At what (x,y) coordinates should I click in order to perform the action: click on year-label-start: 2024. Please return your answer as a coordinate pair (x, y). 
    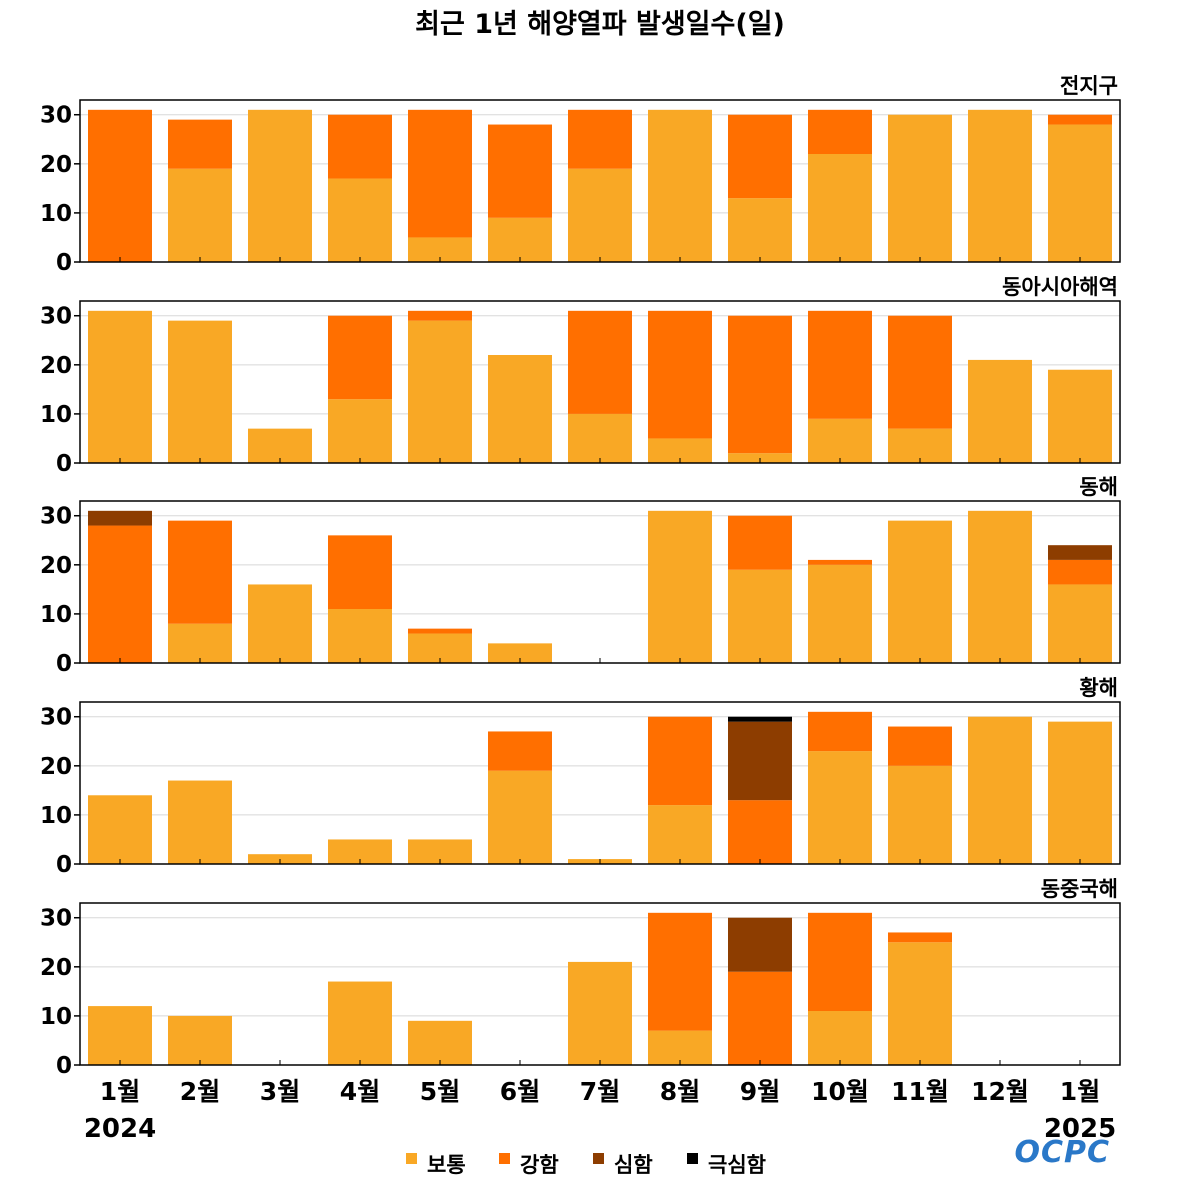
    Looking at the image, I should click on (120, 1129).